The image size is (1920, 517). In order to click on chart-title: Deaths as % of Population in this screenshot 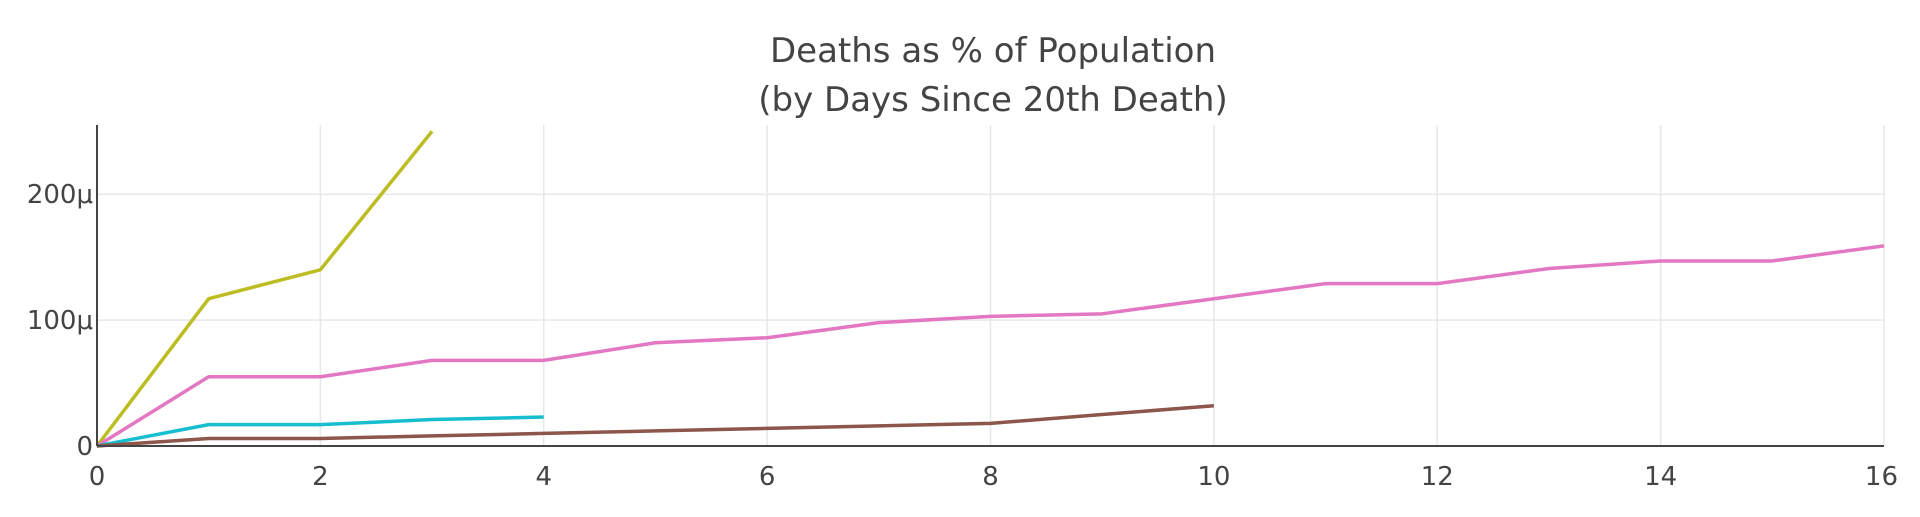, I will do `click(993, 51)`.